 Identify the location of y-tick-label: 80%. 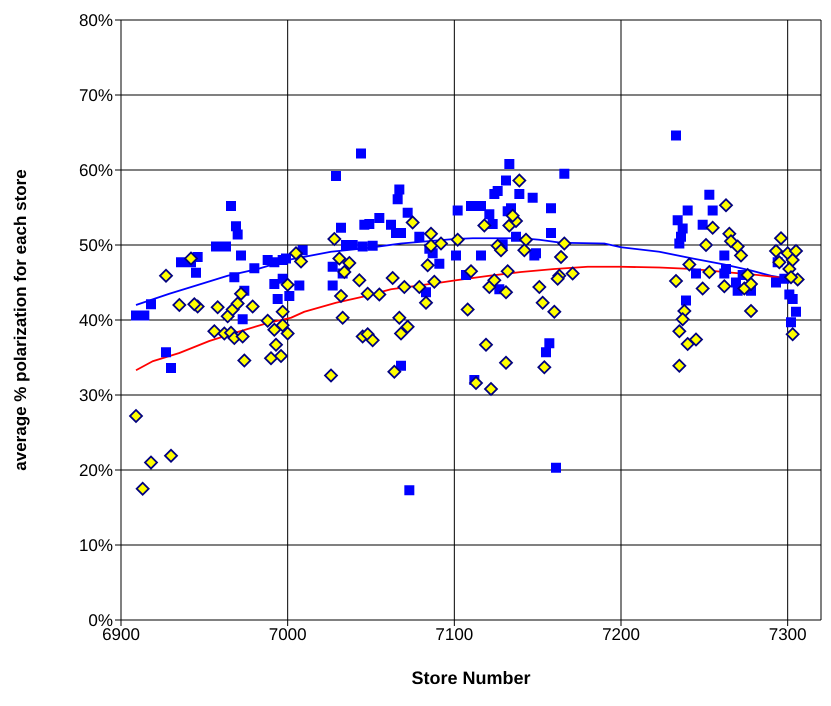
(95, 20).